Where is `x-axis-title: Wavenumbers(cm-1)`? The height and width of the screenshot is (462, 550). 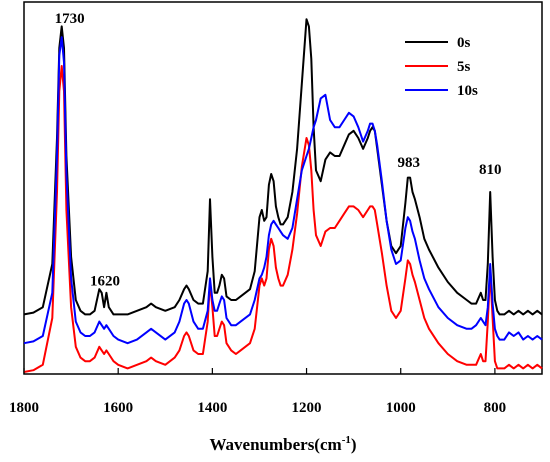
x-axis-title: Wavenumbers(cm-1) is located at coordinates (282, 444).